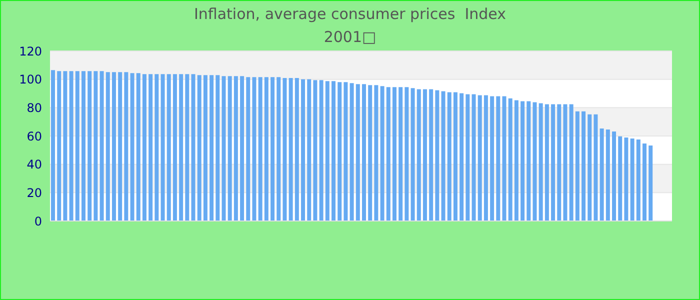  What do you see at coordinates (34, 107) in the screenshot?
I see `y-tick-label: 80` at bounding box center [34, 107].